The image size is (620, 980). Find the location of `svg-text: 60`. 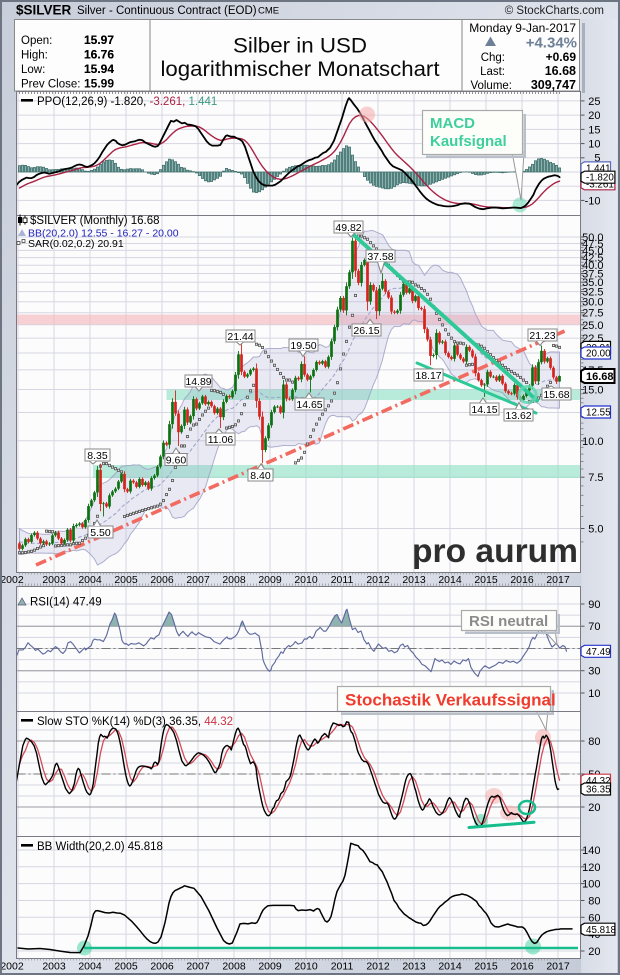

svg-text: 60 is located at coordinates (594, 918).